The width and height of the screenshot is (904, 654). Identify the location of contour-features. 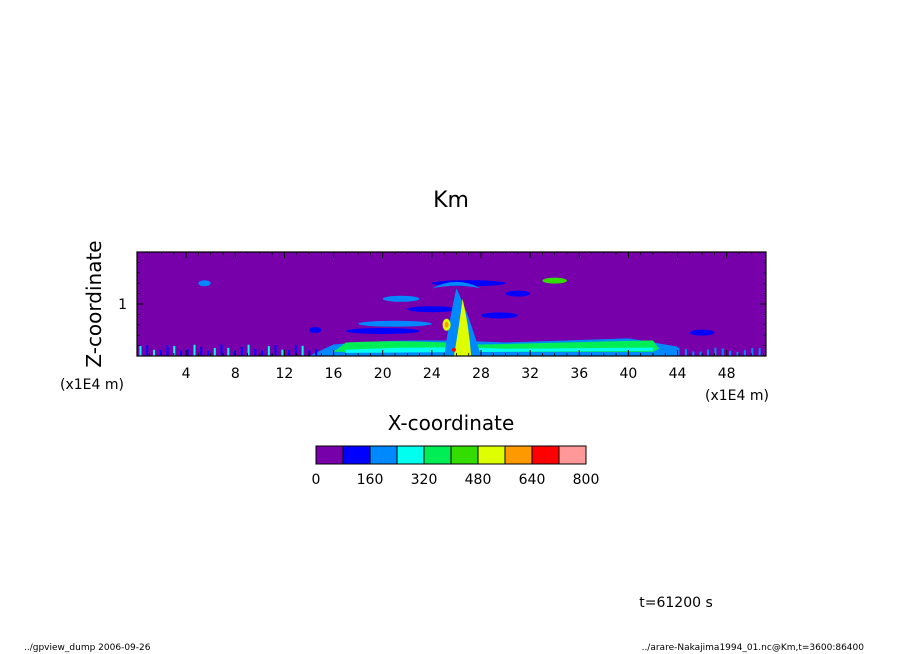
(450, 316).